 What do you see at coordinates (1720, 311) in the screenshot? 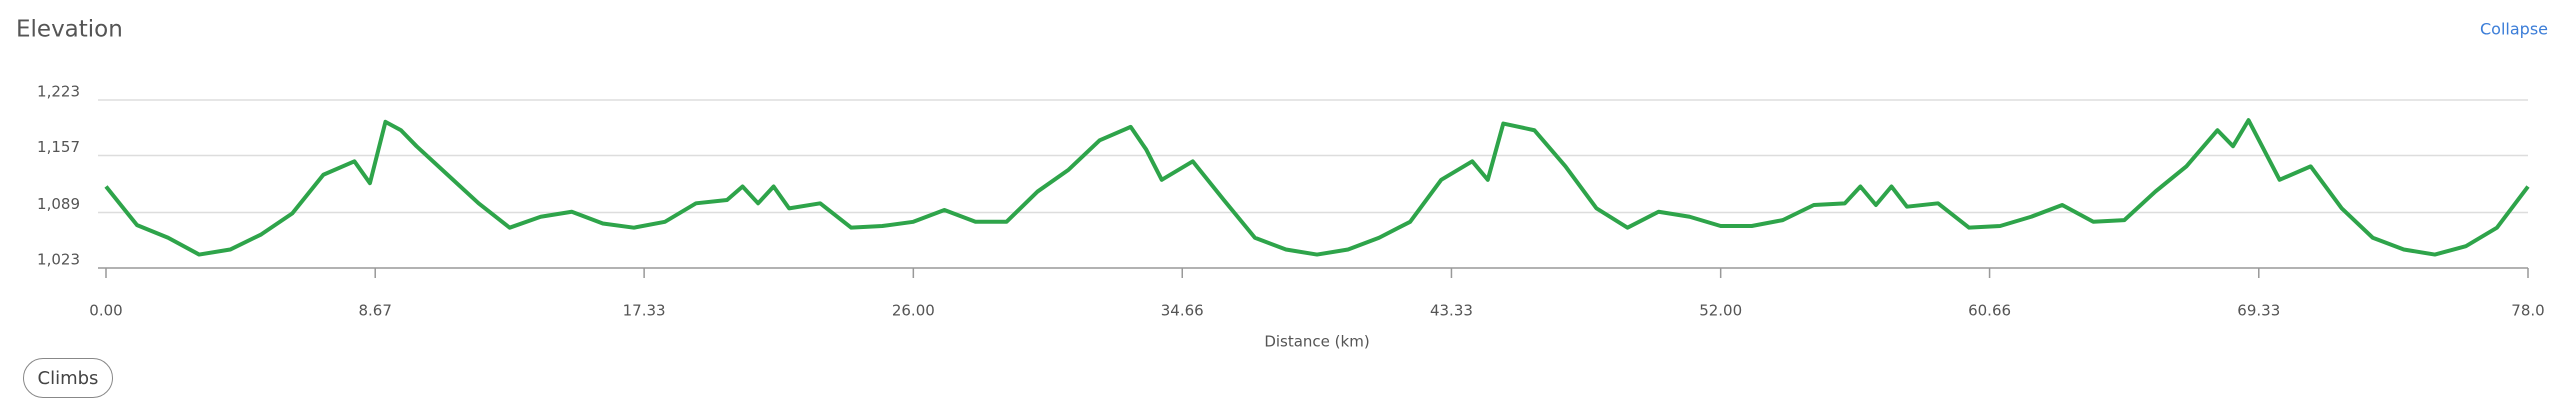
I see `x-tick-label: 52.00` at bounding box center [1720, 311].